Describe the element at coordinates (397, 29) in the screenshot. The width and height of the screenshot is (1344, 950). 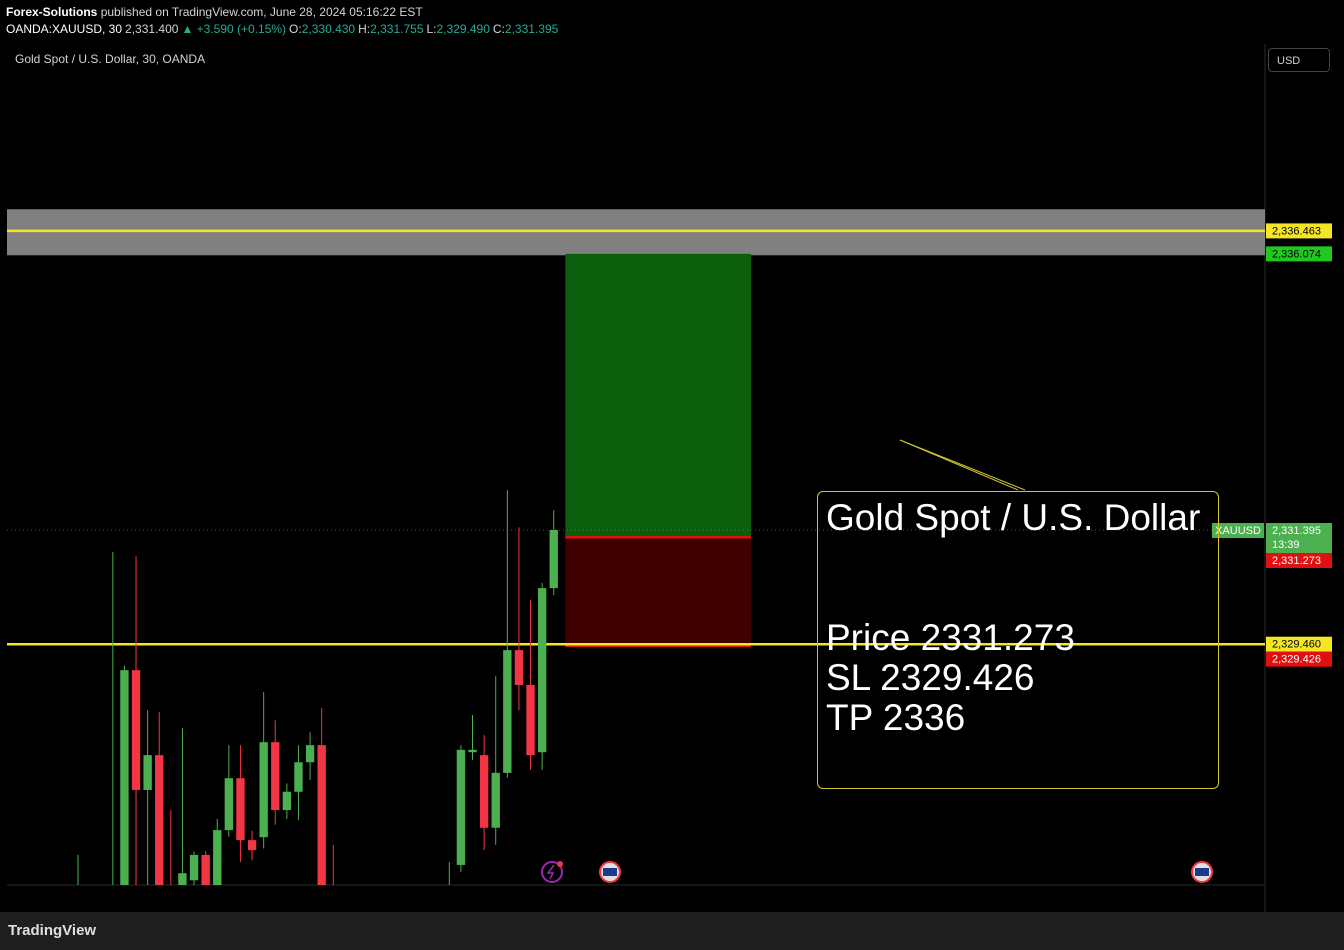
I see `ohlc-value: 2,331.755` at that location.